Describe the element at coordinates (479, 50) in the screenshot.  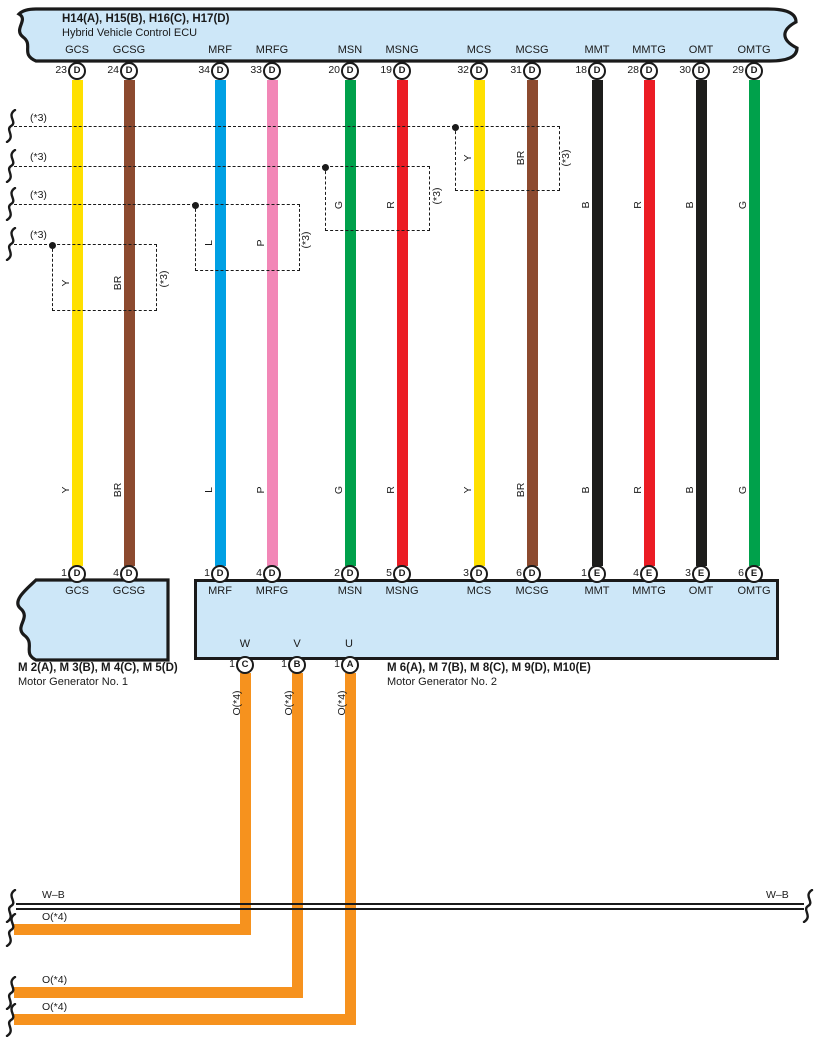
I see `ecu-cavity-label-mcs: MCS` at that location.